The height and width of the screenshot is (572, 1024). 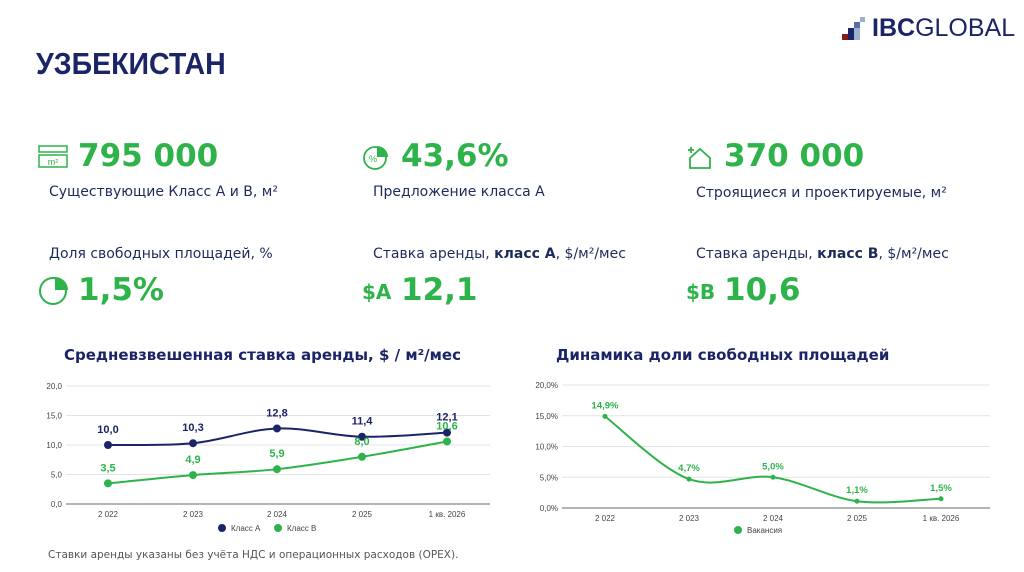 What do you see at coordinates (53, 162) in the screenshot?
I see `svg-text: m²` at bounding box center [53, 162].